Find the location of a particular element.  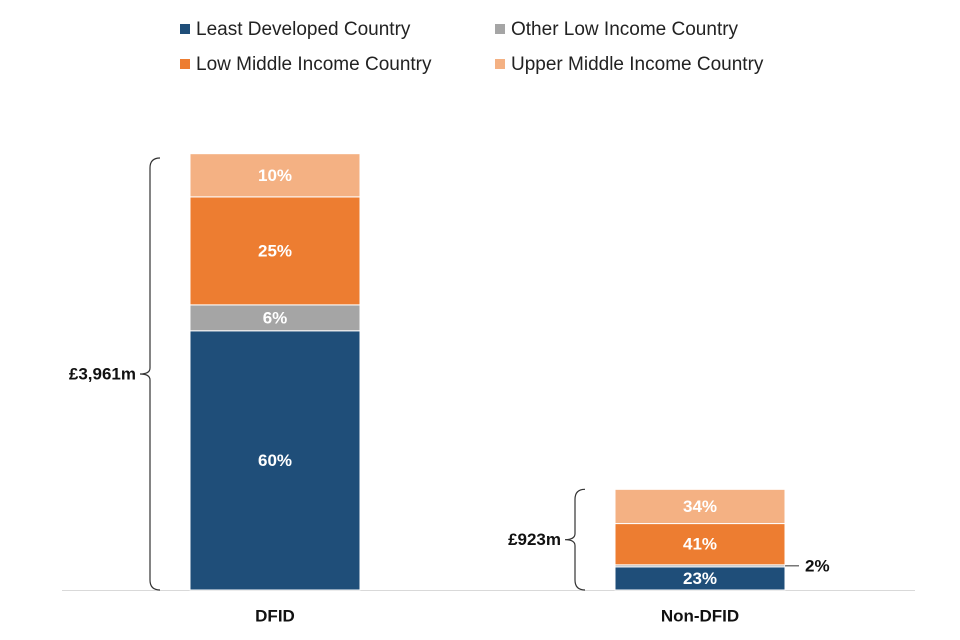

data-label: 25% is located at coordinates (275, 250).